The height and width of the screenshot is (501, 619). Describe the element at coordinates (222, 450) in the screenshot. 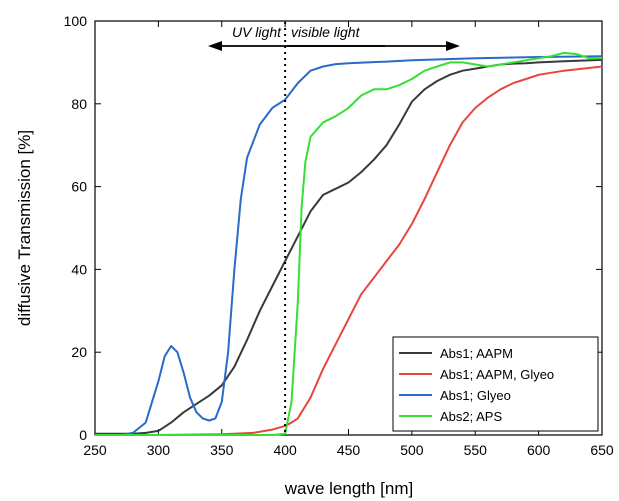

I see `x-tick-label: 350` at that location.